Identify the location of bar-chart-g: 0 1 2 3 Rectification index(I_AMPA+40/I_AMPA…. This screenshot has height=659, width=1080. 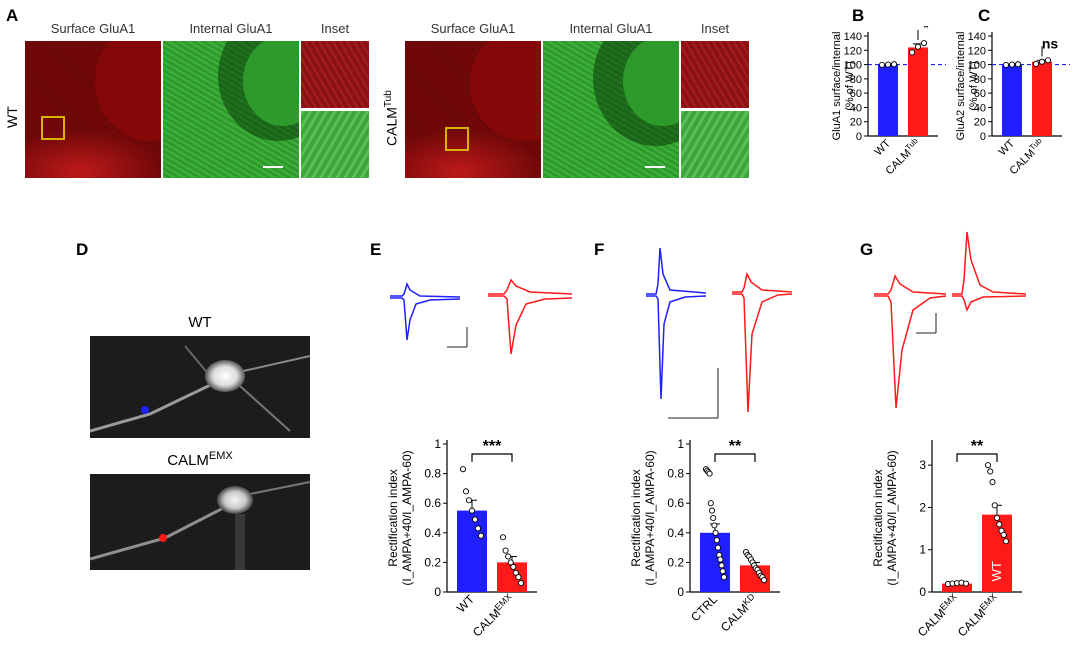
(946, 538).